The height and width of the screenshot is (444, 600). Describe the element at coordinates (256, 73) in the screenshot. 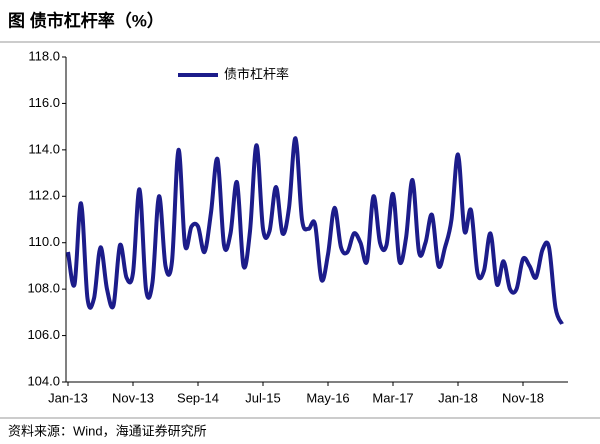

I see `legend-label: 债市杠杆率` at that location.